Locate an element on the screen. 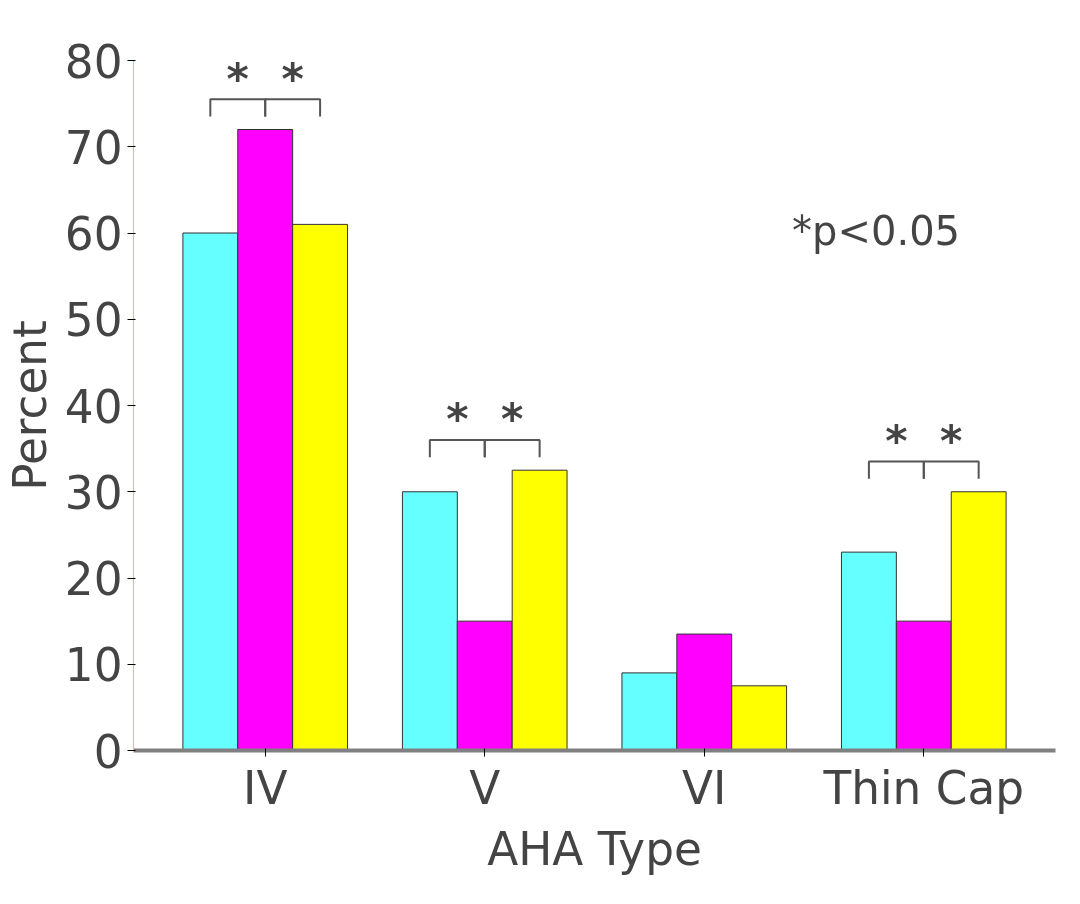 The height and width of the screenshot is (904, 1080). y-tick-label: 70 is located at coordinates (93, 148).